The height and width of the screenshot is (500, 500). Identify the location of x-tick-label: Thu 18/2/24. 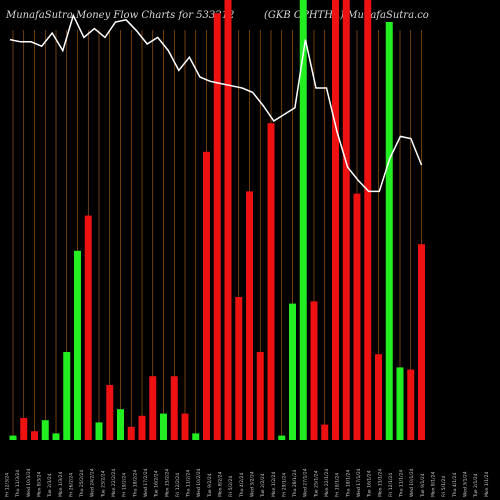
(135, 484).